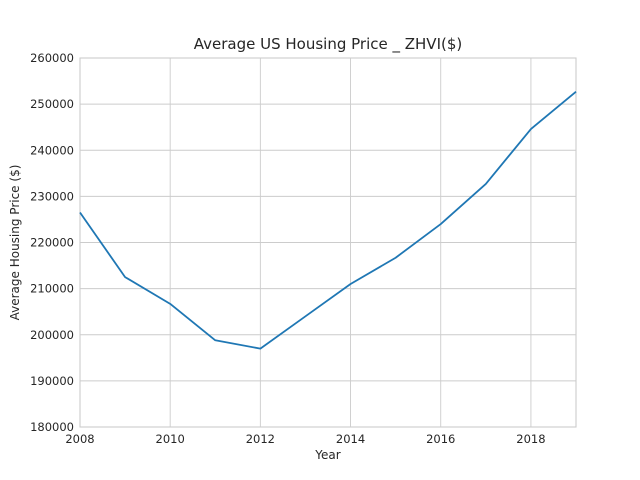 This screenshot has width=640, height=480. Describe the element at coordinates (52, 58) in the screenshot. I see `y-tick-label: 260000` at that location.